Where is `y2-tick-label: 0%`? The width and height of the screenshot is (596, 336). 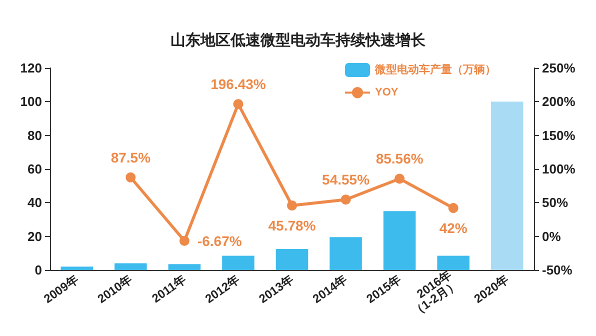 y2-tick-label: 0% is located at coordinates (552, 236).